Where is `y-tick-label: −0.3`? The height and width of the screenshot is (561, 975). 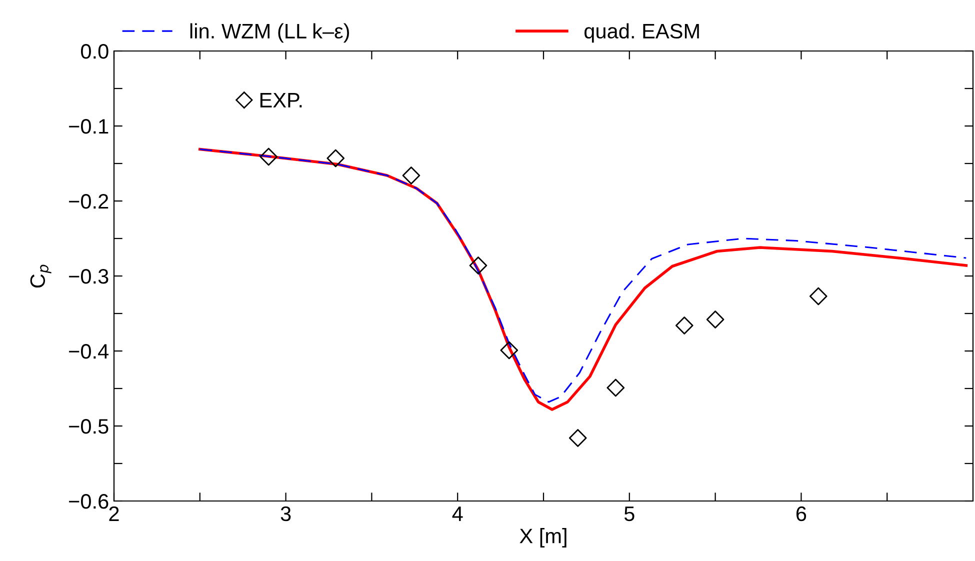
y-tick-label: −0.3 is located at coordinates (88, 276).